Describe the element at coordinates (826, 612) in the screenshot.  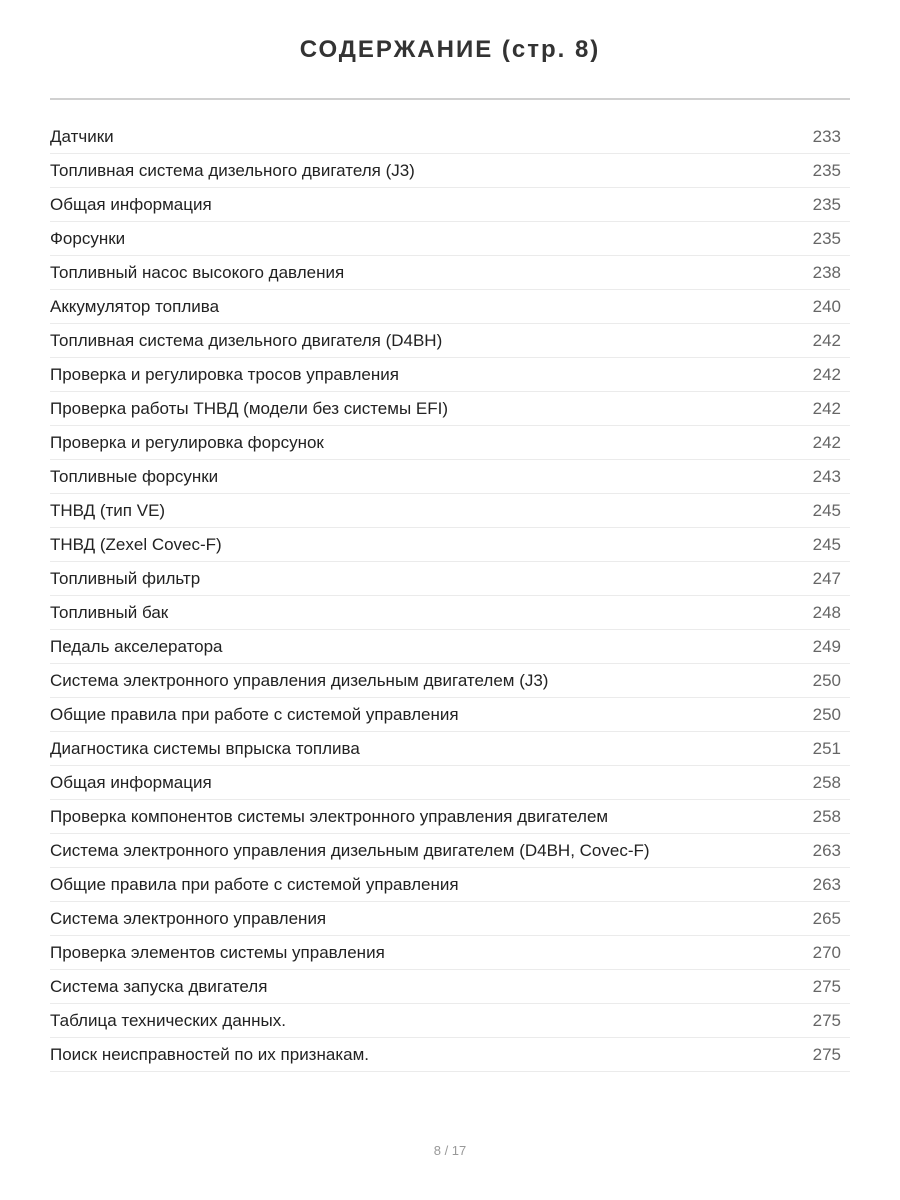
I see `entry-page: 248` at that location.